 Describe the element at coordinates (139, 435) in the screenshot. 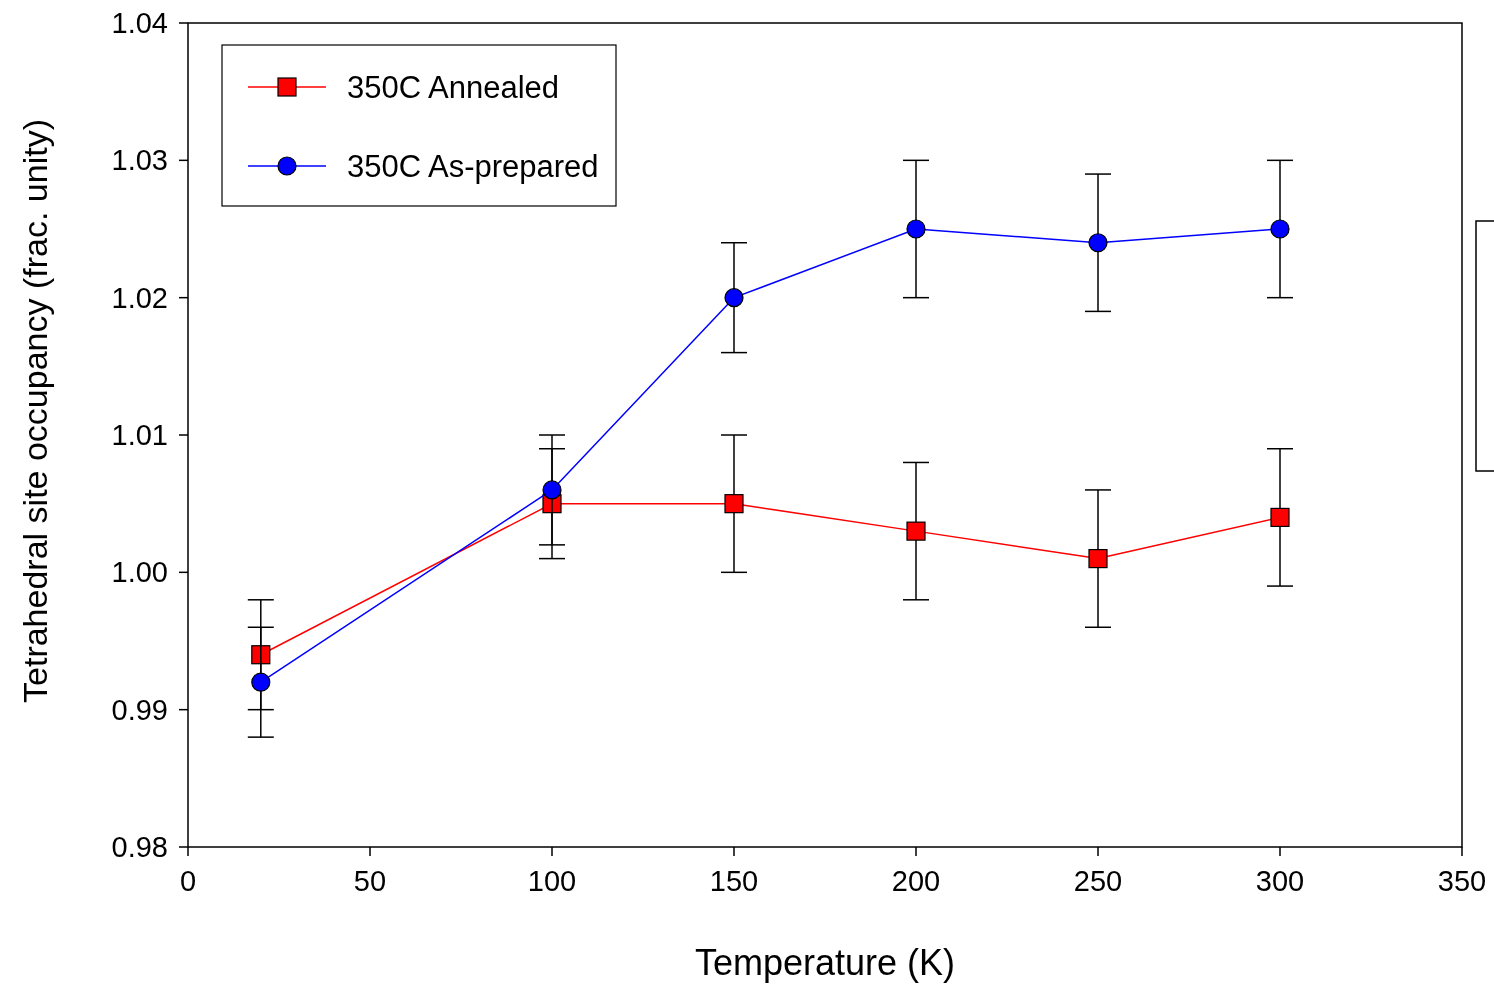

I see `y-tick-label: 1.01` at that location.